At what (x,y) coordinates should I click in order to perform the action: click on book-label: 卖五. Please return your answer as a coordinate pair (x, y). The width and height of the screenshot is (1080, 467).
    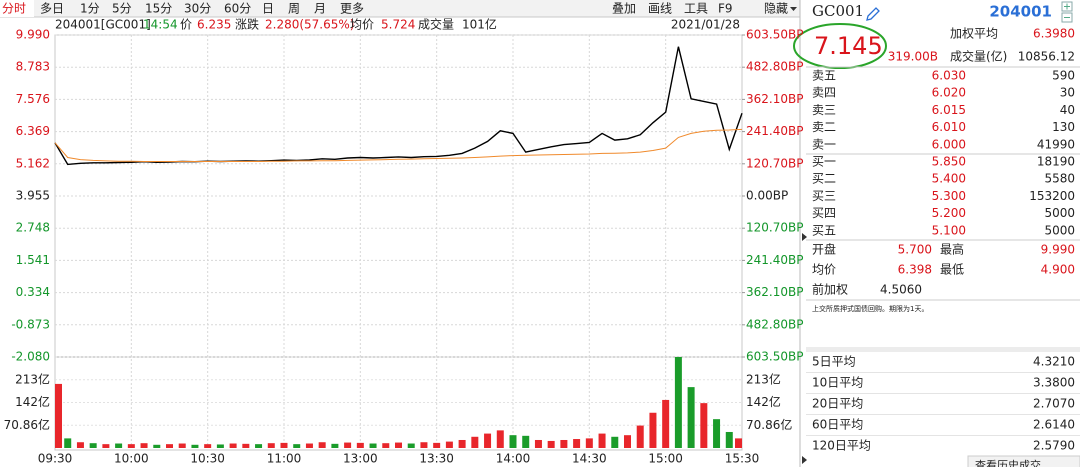
    Looking at the image, I should click on (824, 76).